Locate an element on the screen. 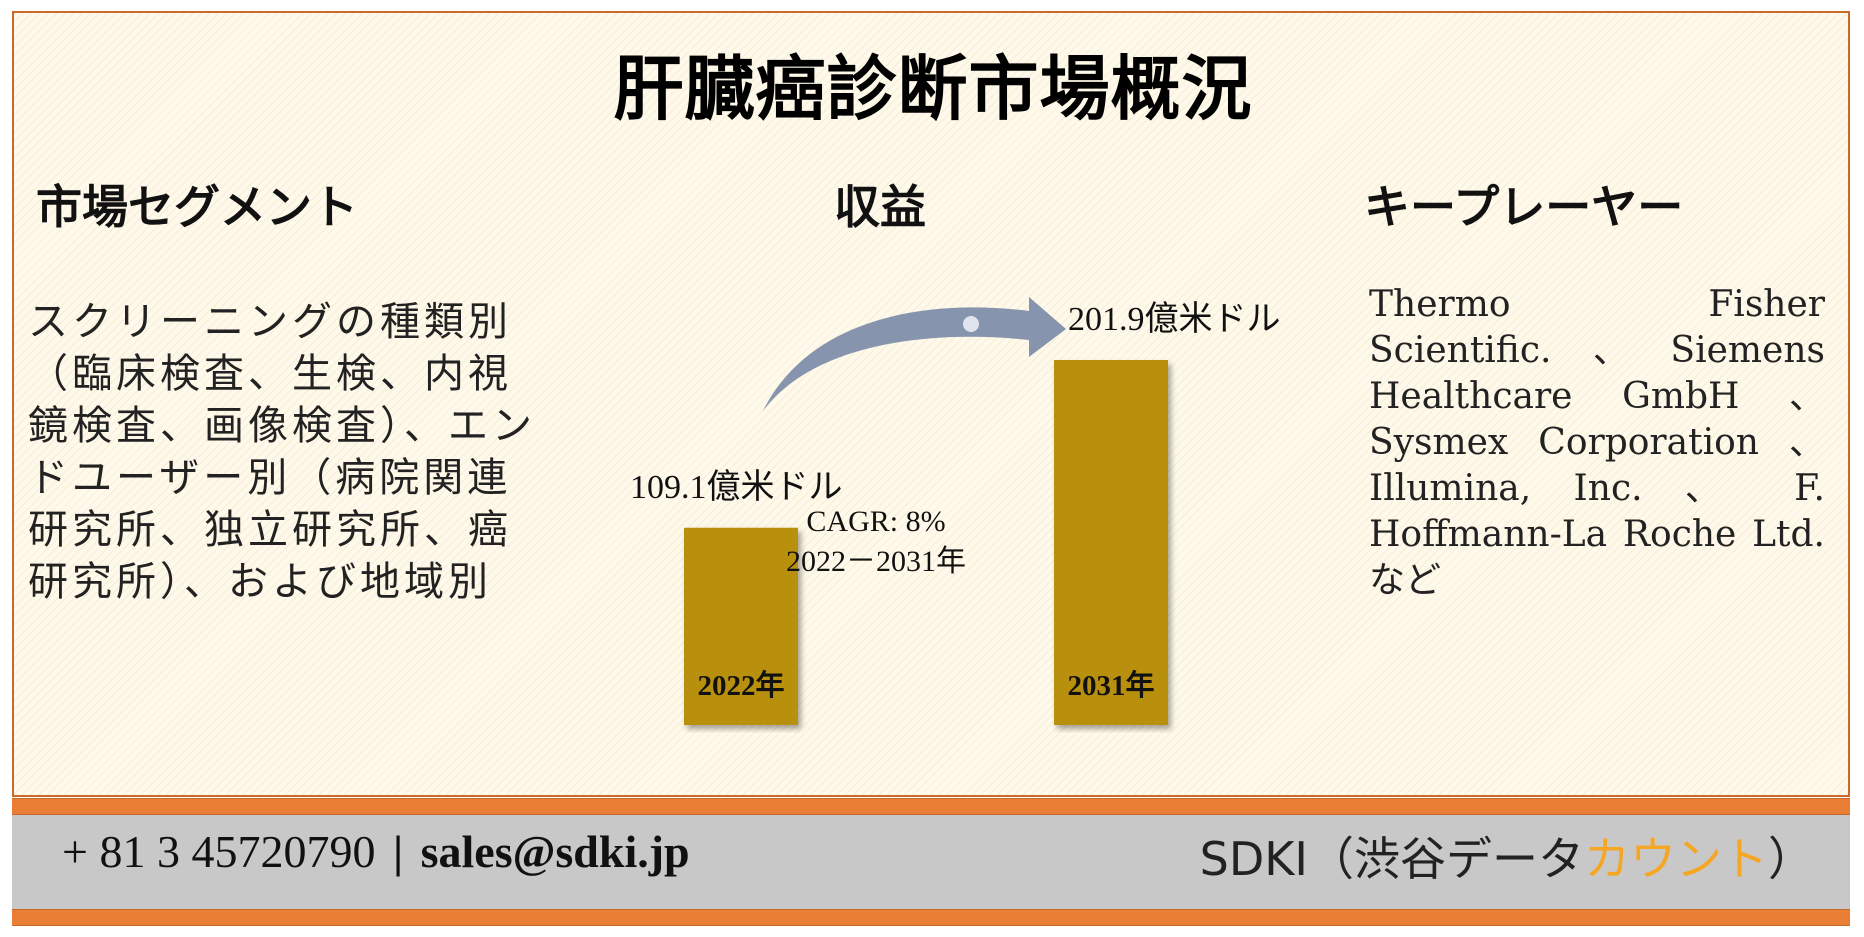 The width and height of the screenshot is (1864, 937). revenue-heading: 収益 is located at coordinates (880, 207).